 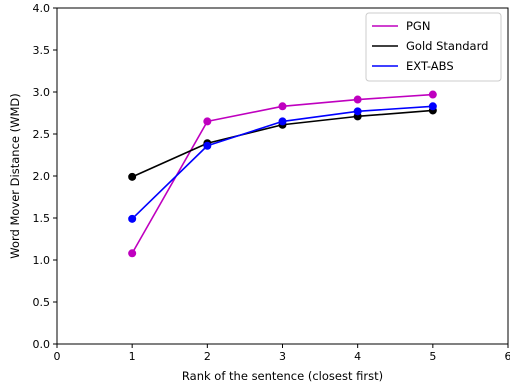 I want to click on y-tick-label: 2.5, so click(x=42, y=134).